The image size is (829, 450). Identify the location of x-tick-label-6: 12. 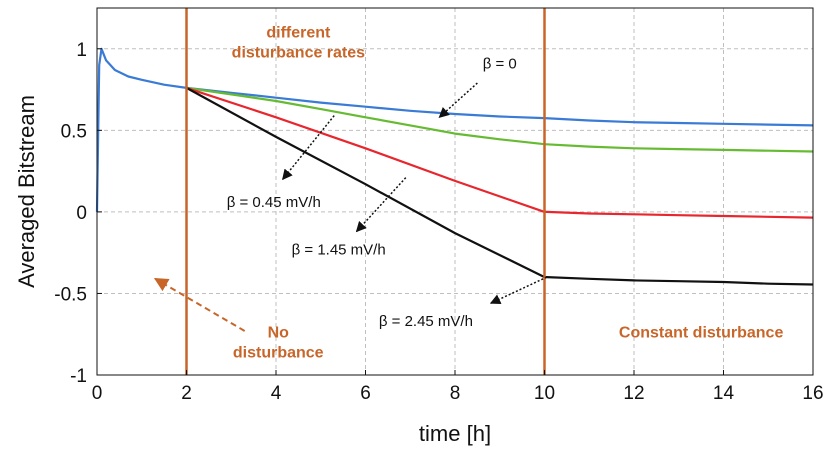
(633, 393).